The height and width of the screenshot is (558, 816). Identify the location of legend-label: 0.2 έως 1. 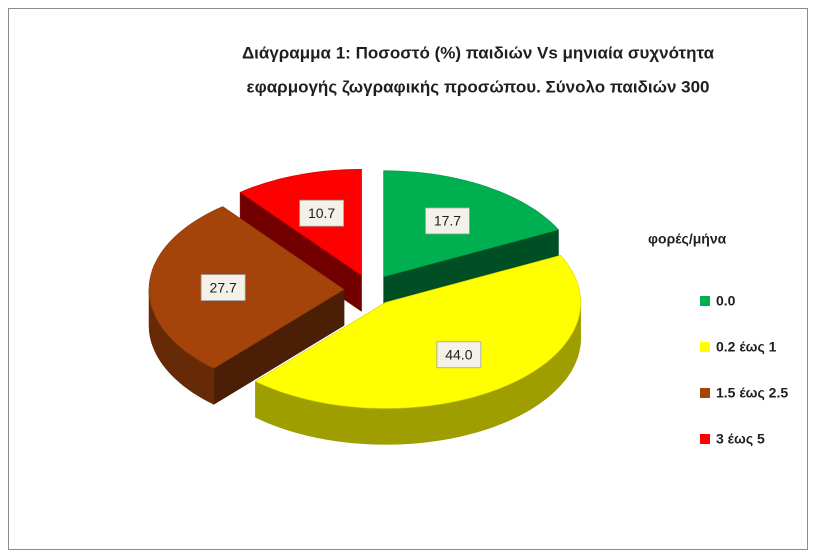
(746, 347).